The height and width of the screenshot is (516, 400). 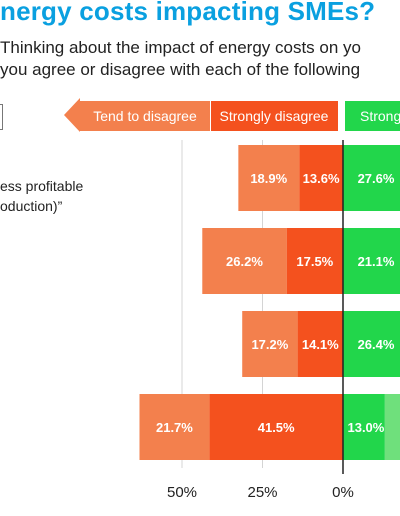 I want to click on data-label-tend-to-disagree: 17.2%, so click(x=269, y=344).